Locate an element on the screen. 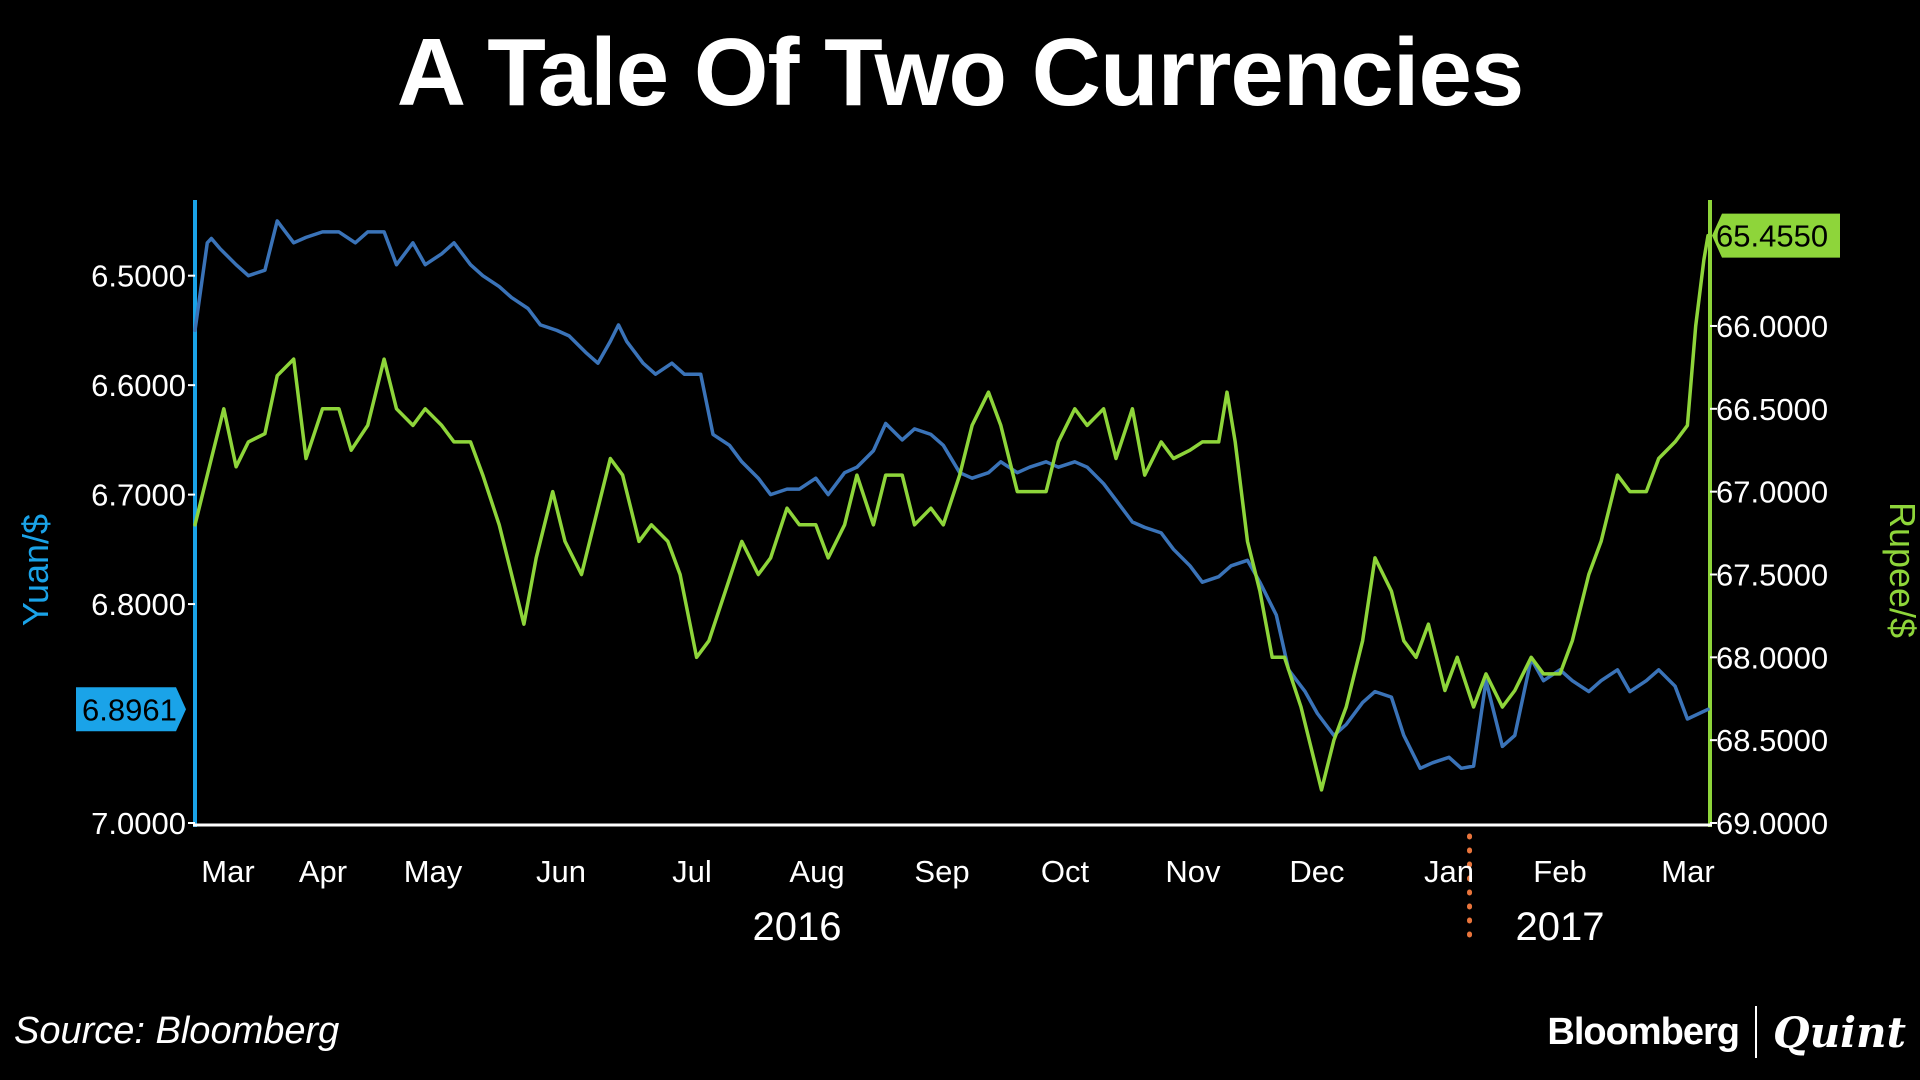 The height and width of the screenshot is (1080, 1920). x-tick-label: Jan is located at coordinates (1449, 871).